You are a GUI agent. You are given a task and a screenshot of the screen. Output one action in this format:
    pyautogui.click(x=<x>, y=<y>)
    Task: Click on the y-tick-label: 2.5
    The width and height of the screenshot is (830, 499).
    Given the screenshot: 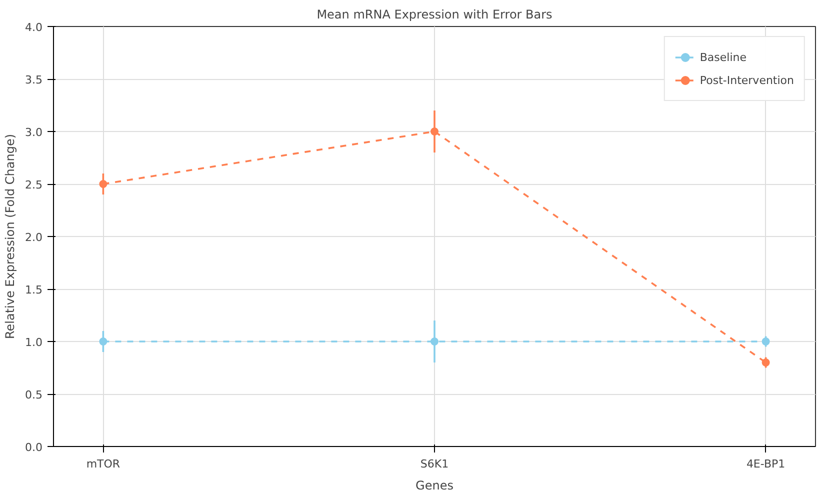 What is the action you would take?
    pyautogui.click(x=34, y=185)
    